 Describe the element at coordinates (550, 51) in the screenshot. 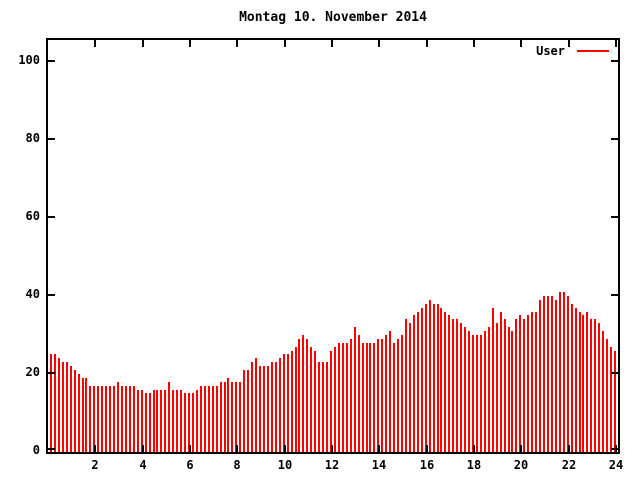

I see `legend-label: User` at that location.